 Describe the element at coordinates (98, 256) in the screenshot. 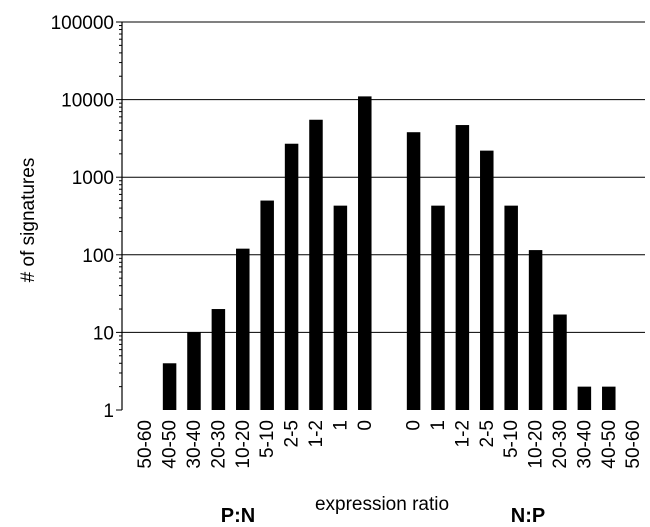

I see `y-tick-label: 100` at that location.